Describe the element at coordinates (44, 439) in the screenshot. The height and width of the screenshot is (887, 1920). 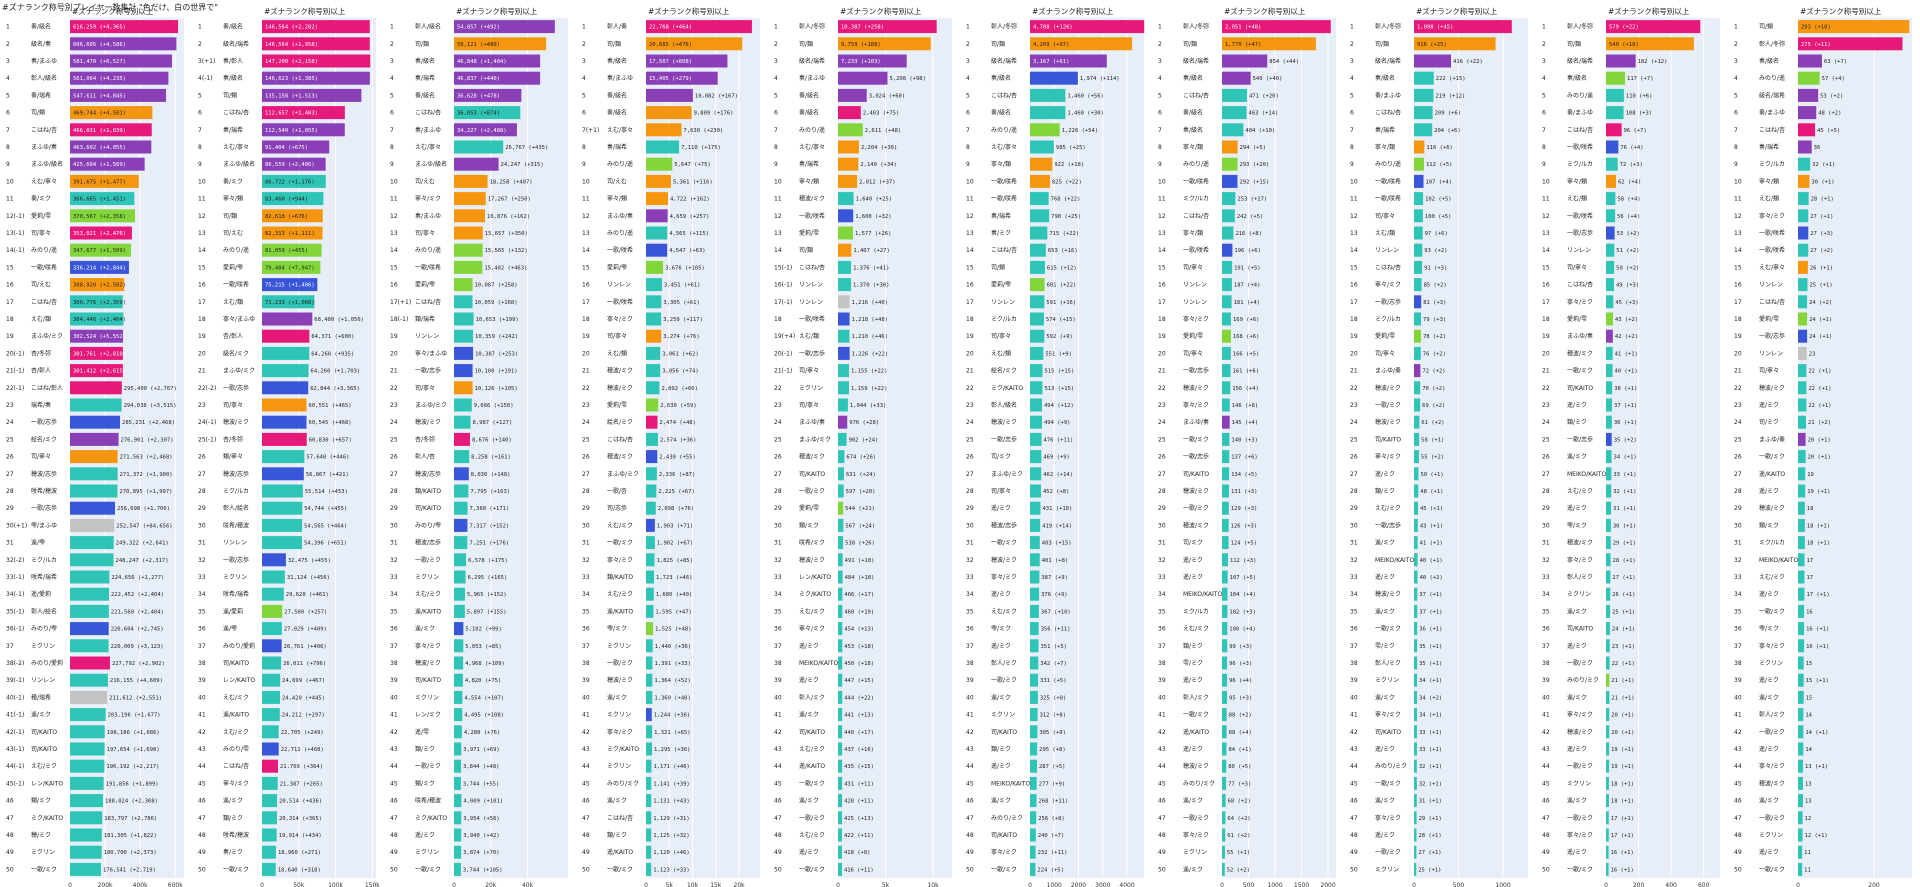
I see `category-label: 絵名/ミク` at that location.